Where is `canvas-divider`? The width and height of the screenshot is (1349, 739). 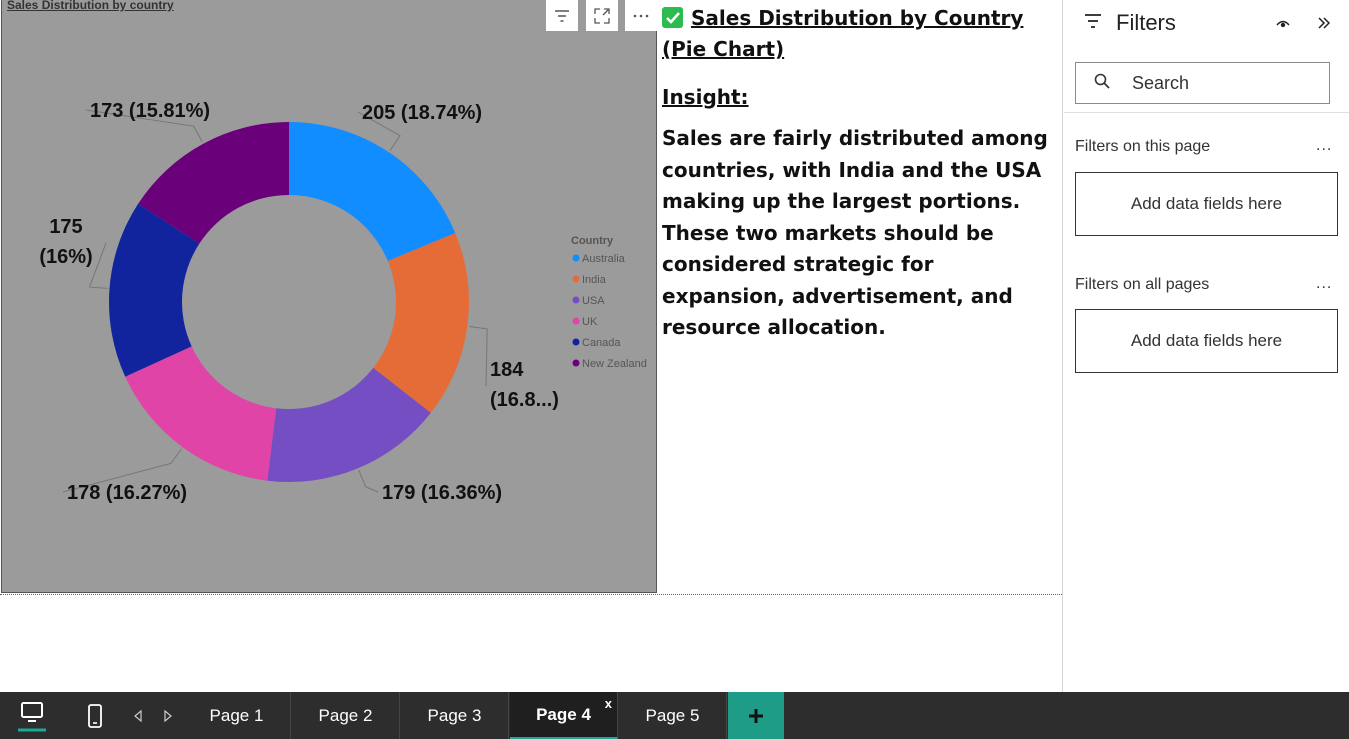
canvas-divider is located at coordinates (1062, 346).